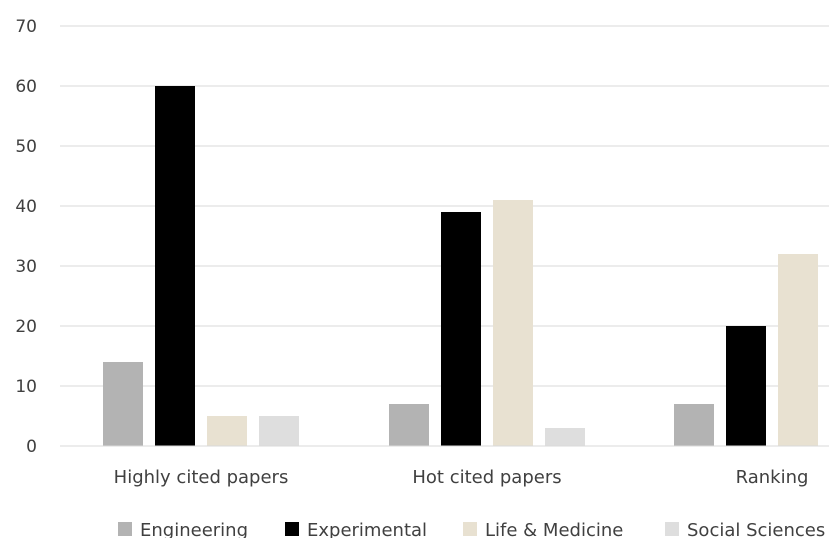 Image resolution: width=829 pixels, height=538 pixels. I want to click on y-tick-label-60: 60, so click(26, 87).